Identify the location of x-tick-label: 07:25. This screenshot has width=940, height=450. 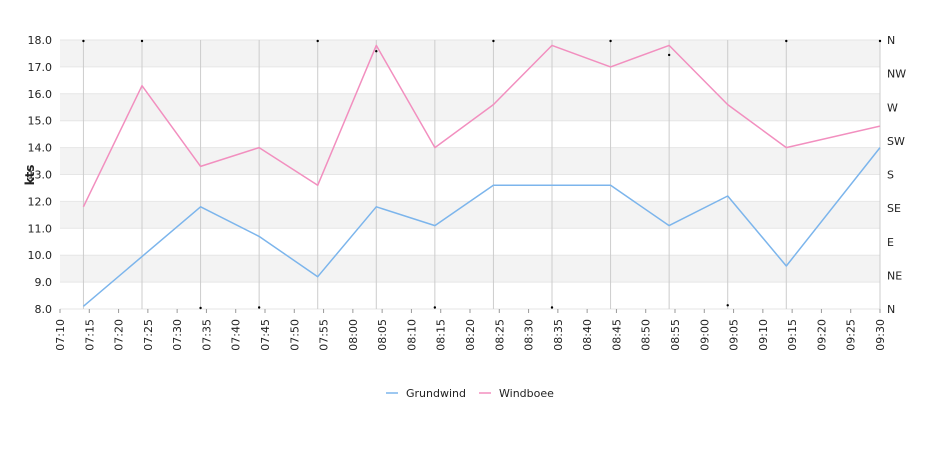
(148, 335).